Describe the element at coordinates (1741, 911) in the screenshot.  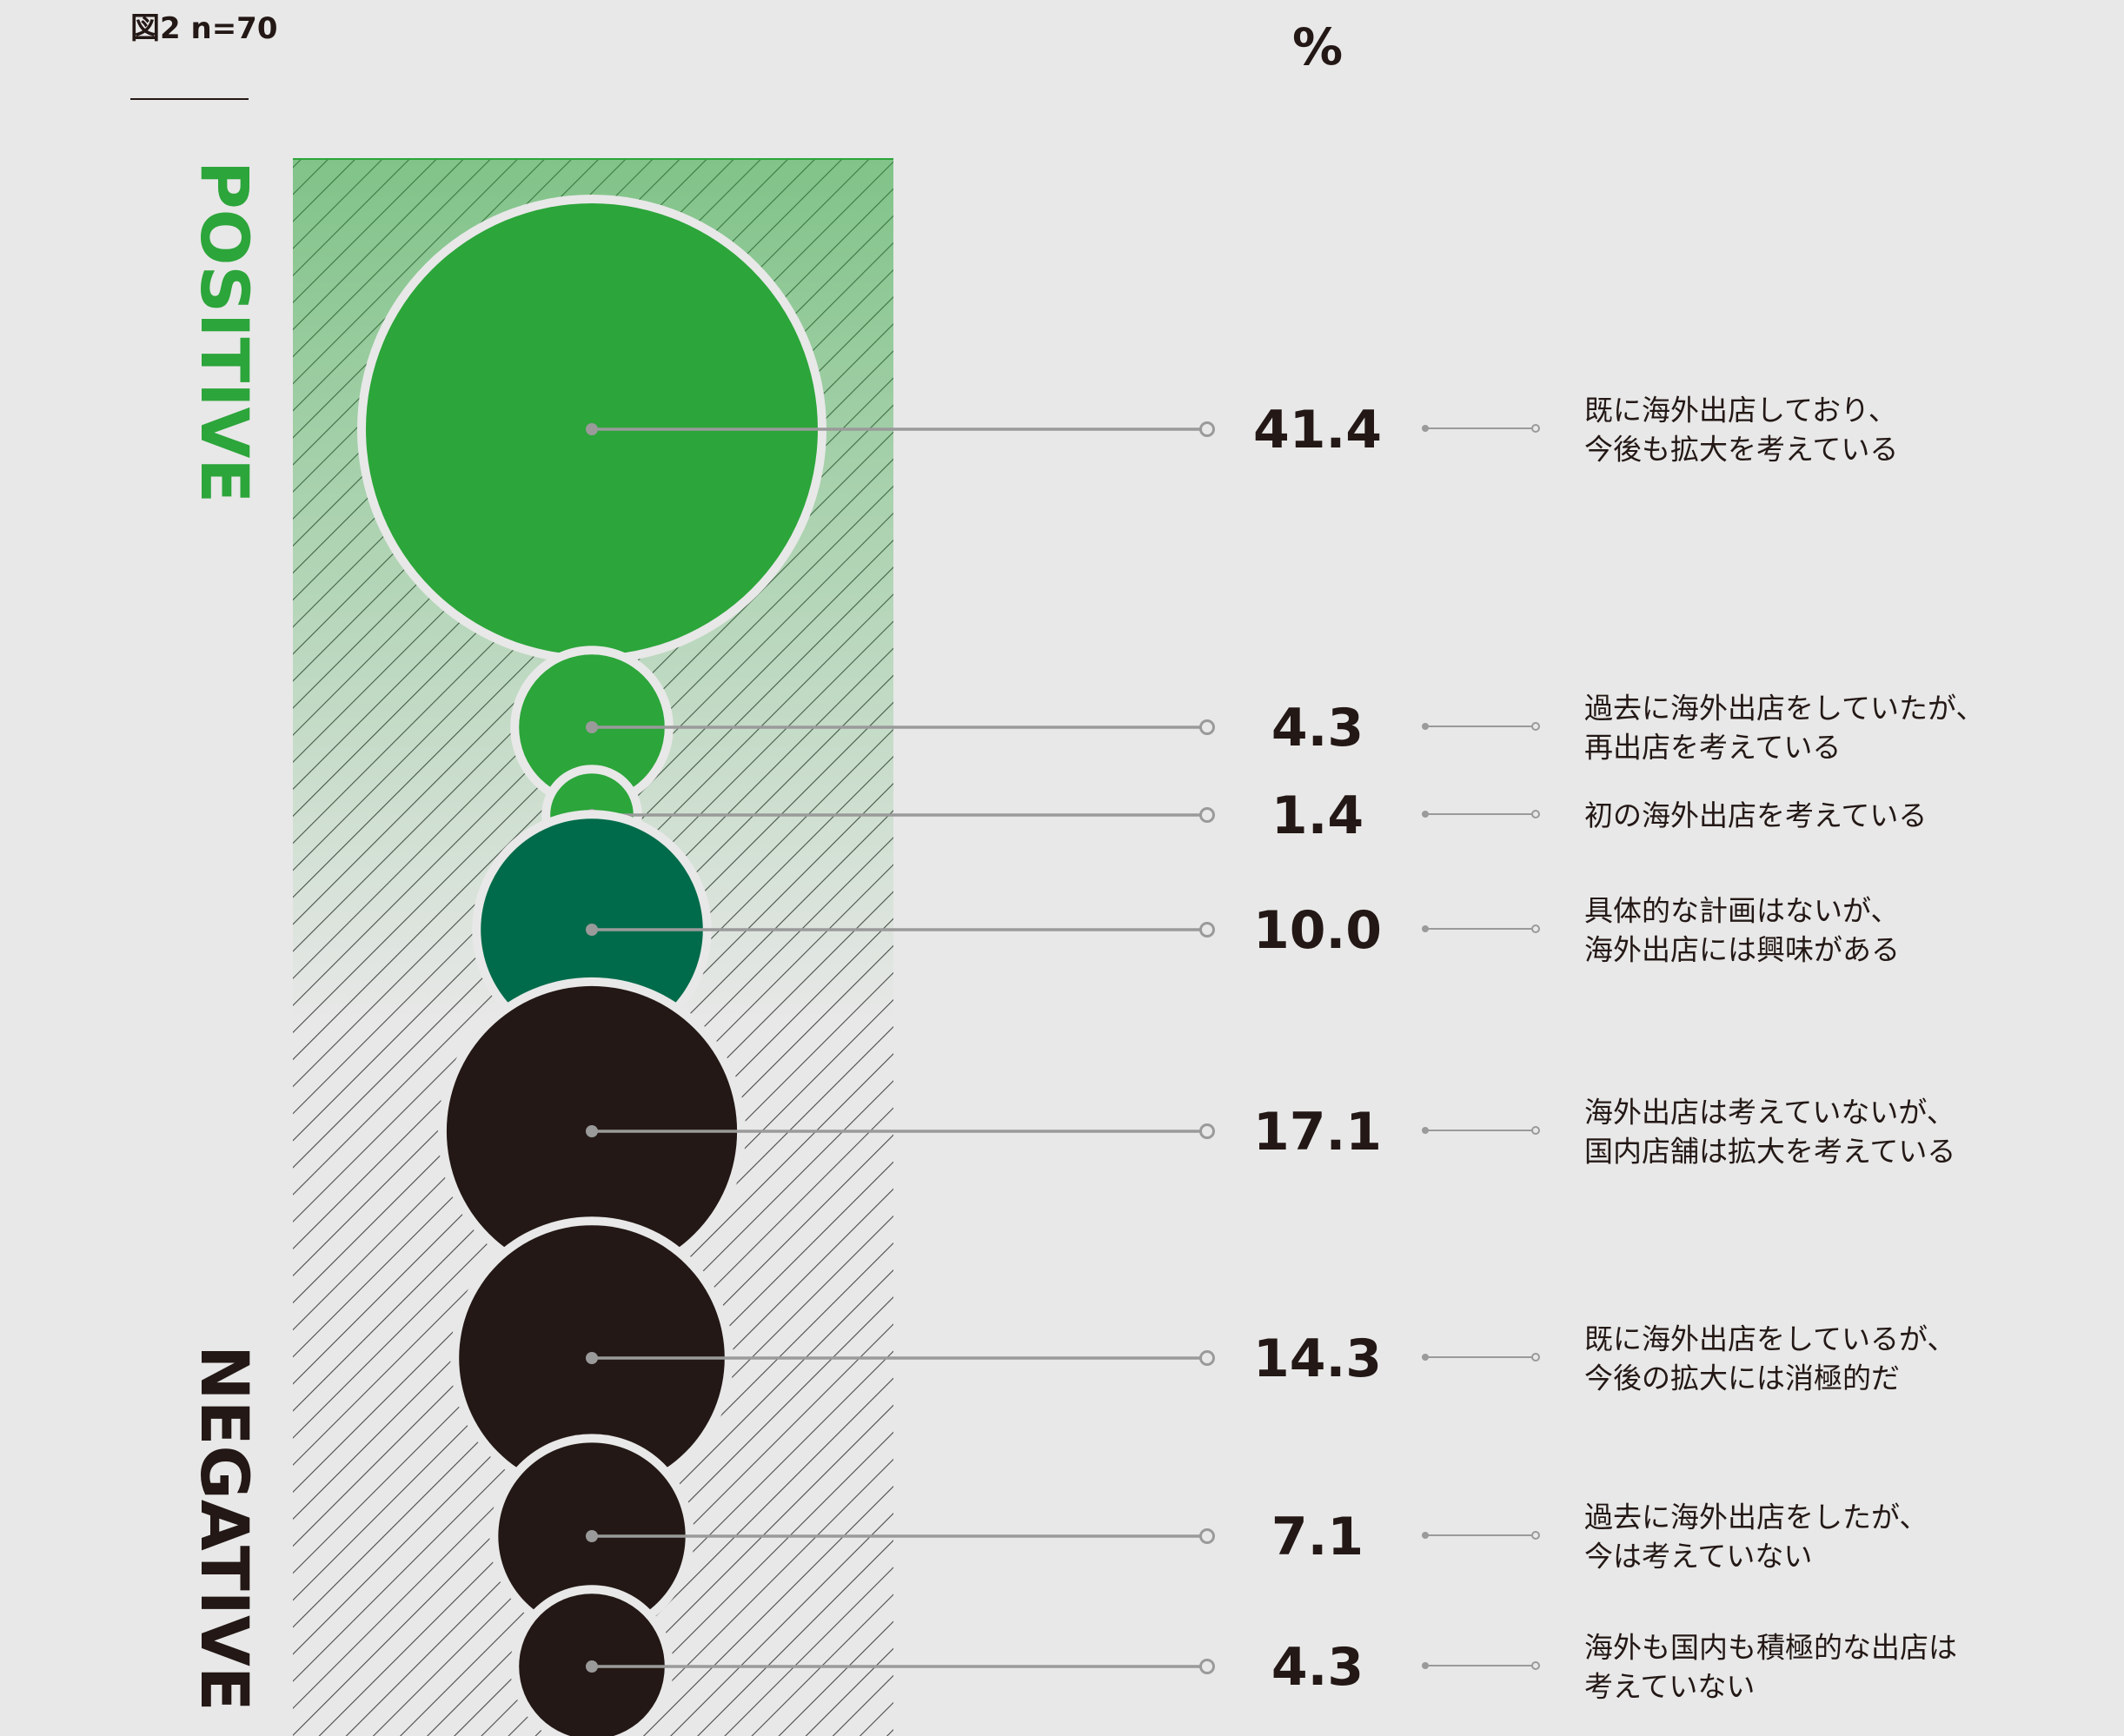
I see `description-label: 具体的な計画はないが、` at that location.